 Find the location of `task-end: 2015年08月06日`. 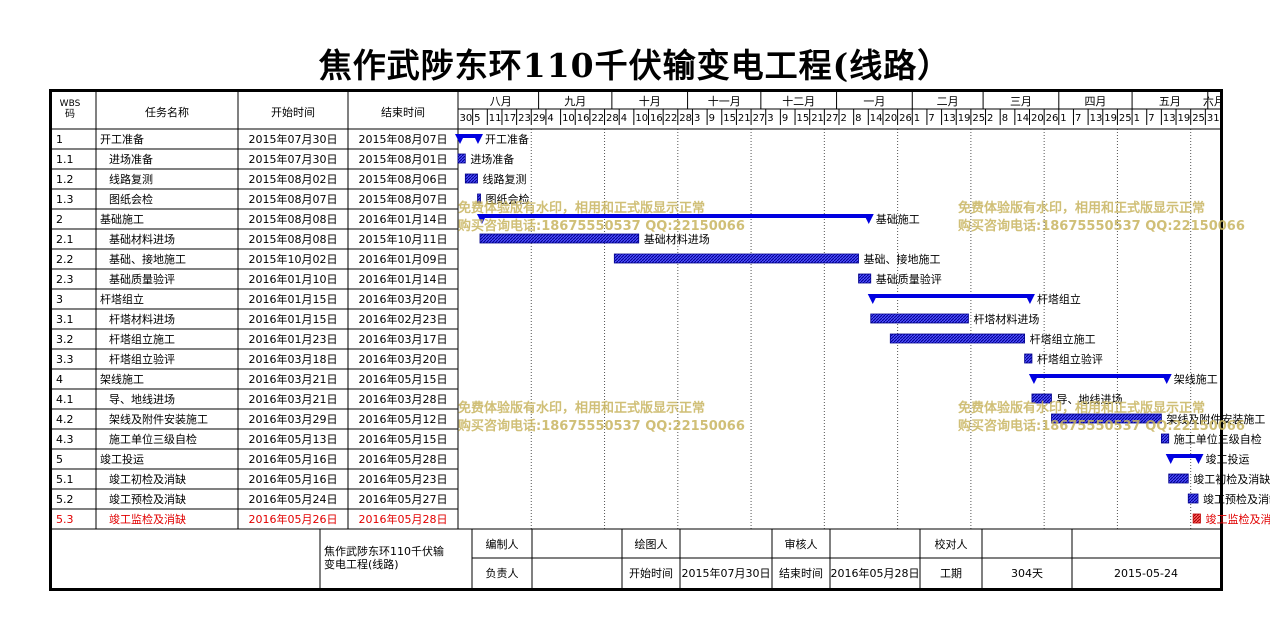

task-end: 2015年08月06日 is located at coordinates (403, 179).